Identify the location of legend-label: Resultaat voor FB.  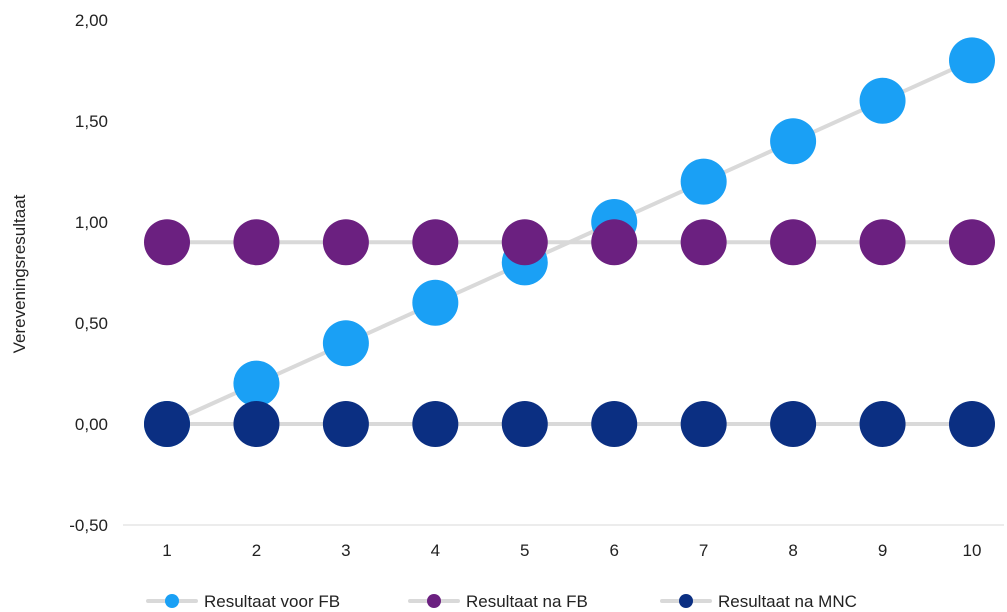
(272, 601).